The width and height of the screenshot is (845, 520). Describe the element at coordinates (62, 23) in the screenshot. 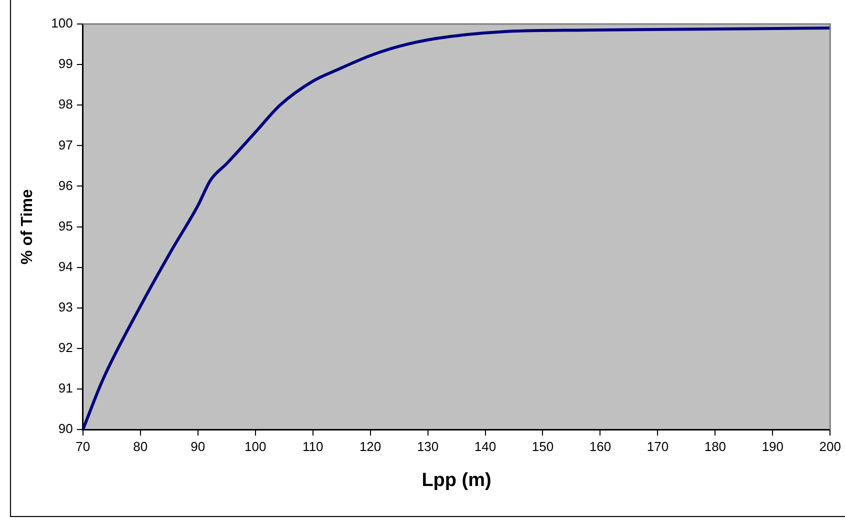

I see `y-tick-label: 100` at that location.